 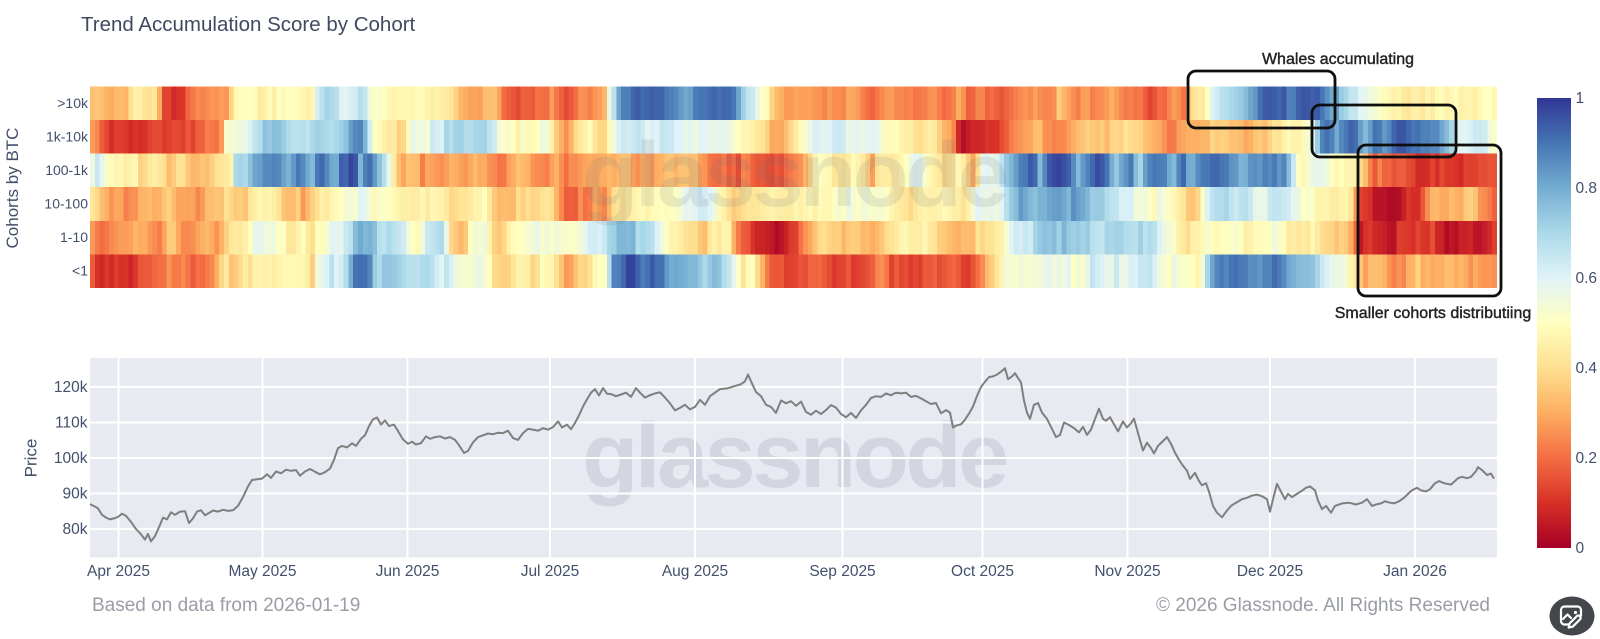 I want to click on svg-text: <1, so click(x=80, y=271).